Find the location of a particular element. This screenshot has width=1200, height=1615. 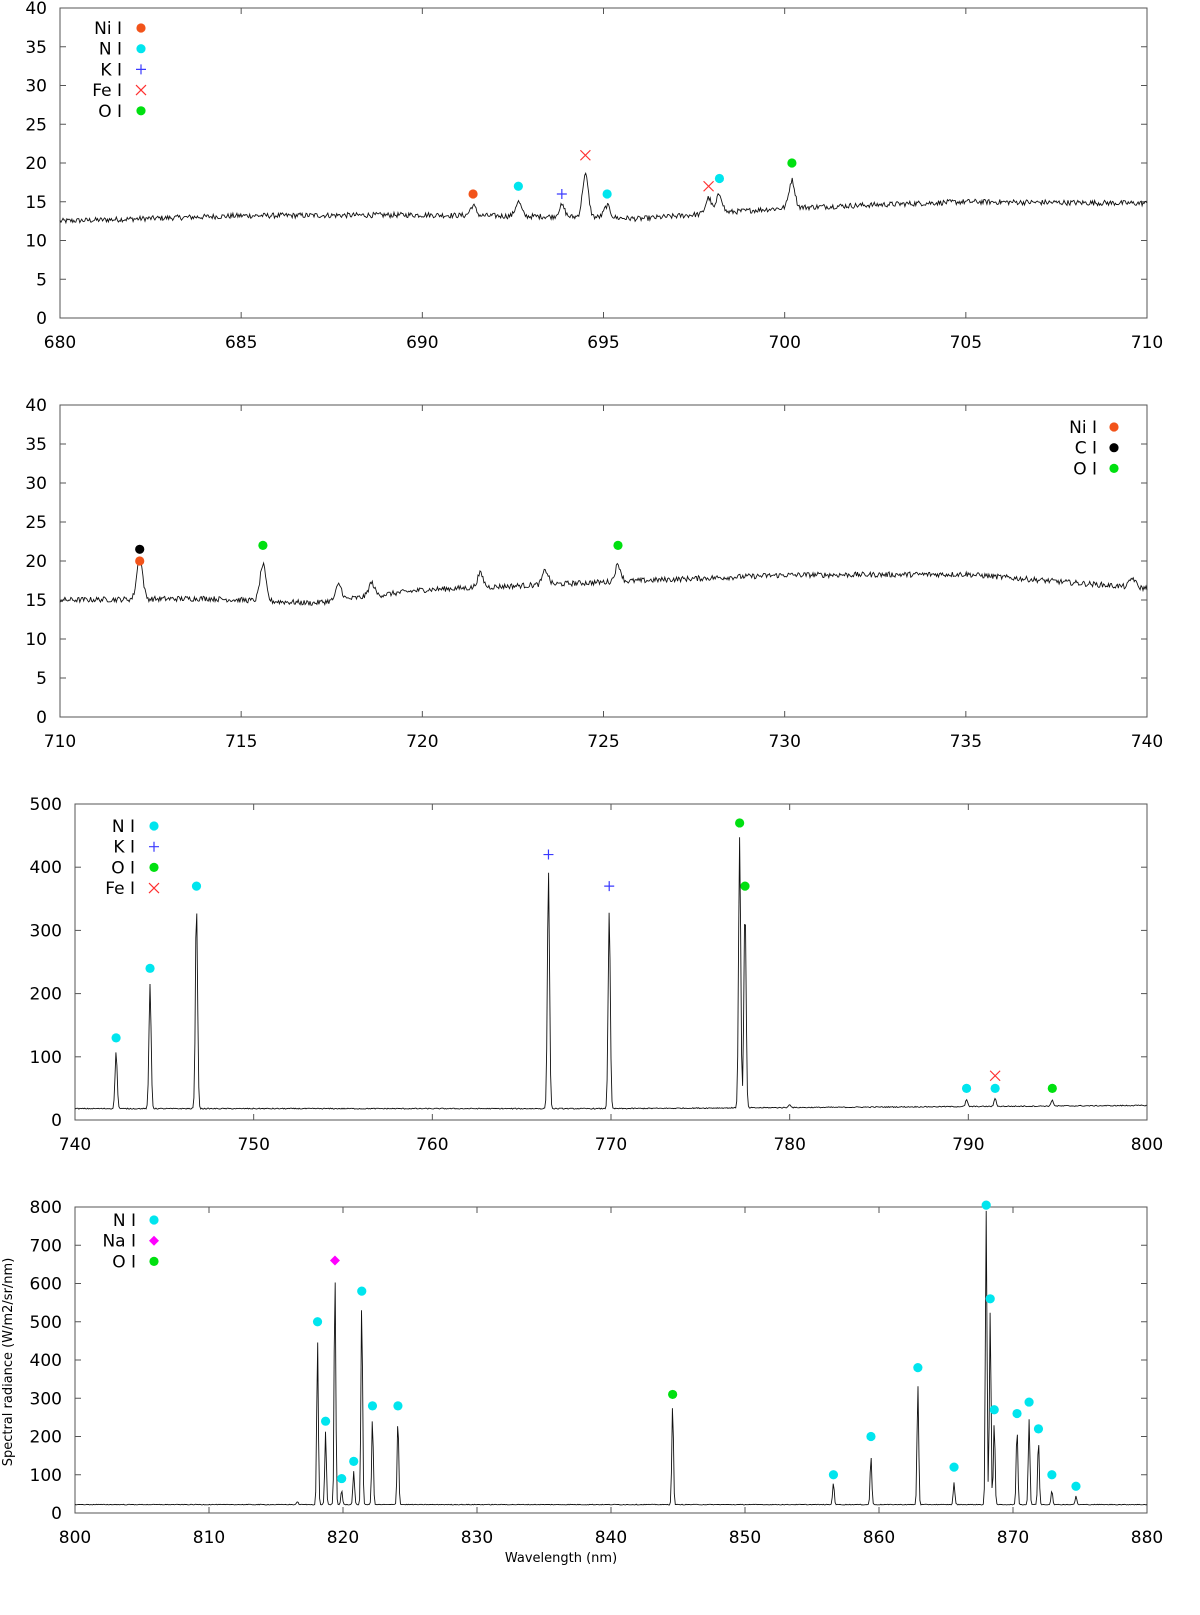

y-tick-label: 500 is located at coordinates (46, 805).